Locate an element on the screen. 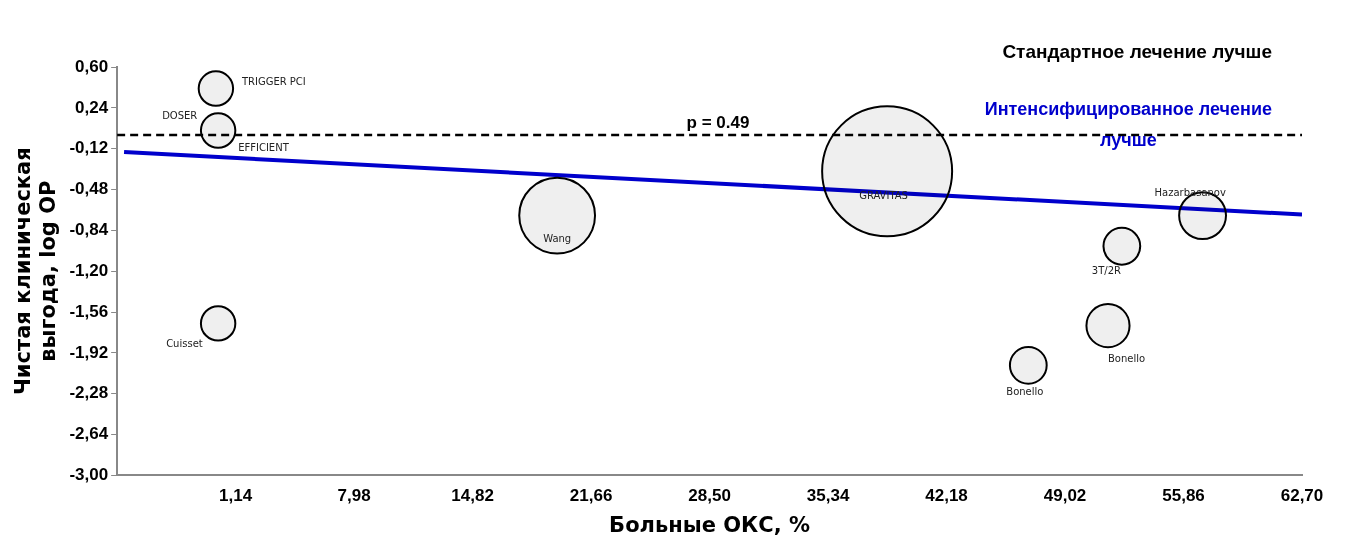  x-tick-label: 62,70 is located at coordinates (1302, 496).